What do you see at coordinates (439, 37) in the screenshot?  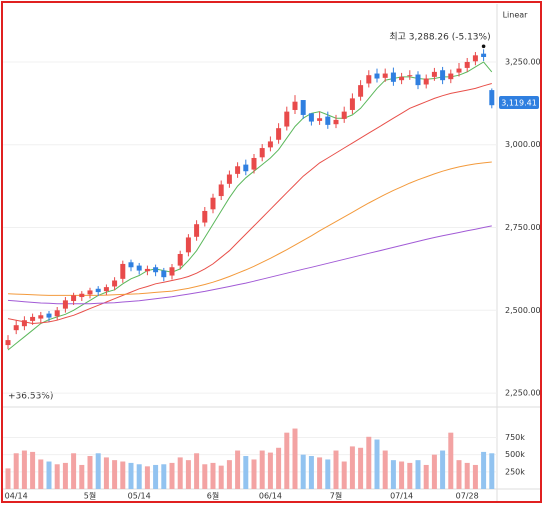 I see `high-annotation: 최고 3,288.26 (-5.13%)` at bounding box center [439, 37].